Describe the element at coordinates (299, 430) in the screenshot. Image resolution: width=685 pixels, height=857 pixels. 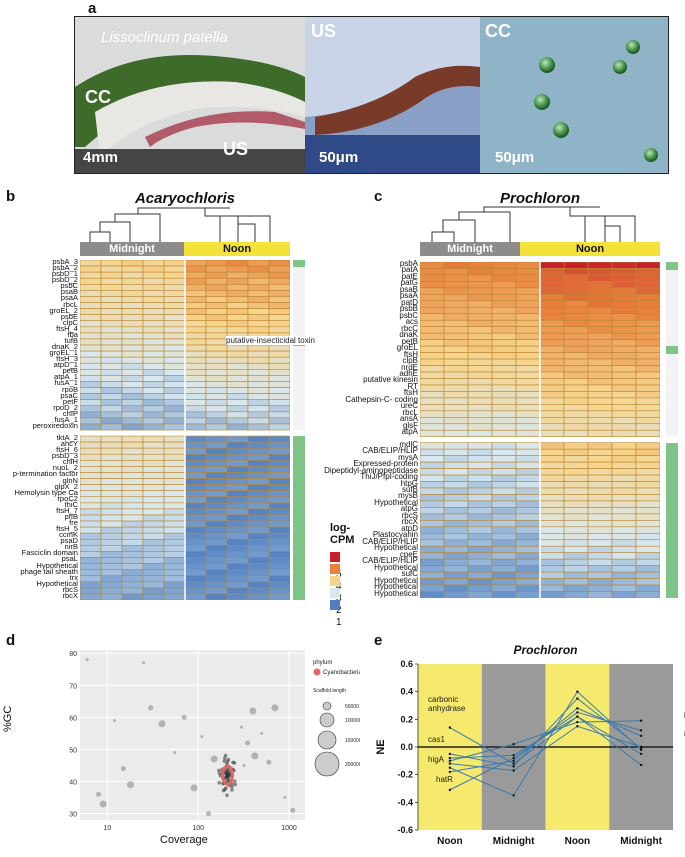
I see `heatmap-b-sidebar` at that location.